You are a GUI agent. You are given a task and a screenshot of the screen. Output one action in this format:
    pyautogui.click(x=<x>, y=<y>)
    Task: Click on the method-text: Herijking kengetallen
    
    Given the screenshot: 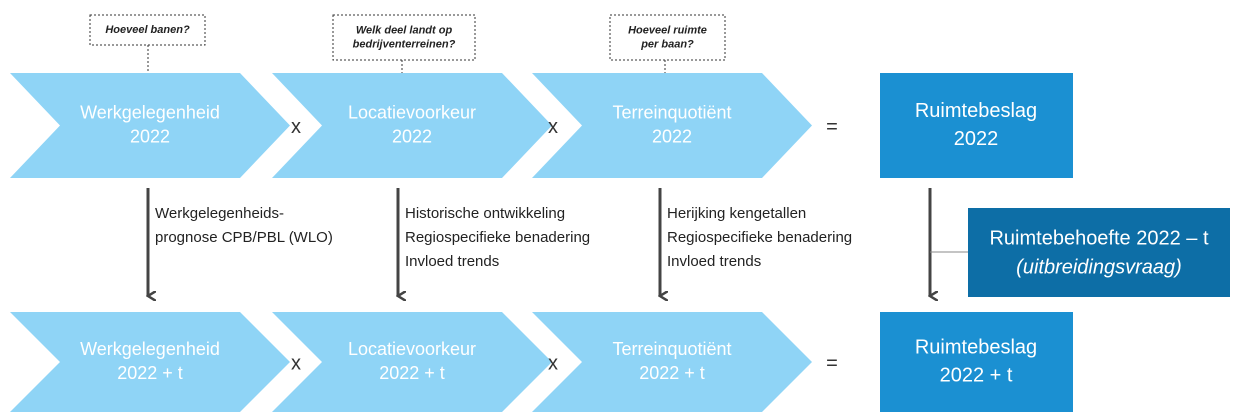 What is the action you would take?
    pyautogui.click(x=736, y=213)
    